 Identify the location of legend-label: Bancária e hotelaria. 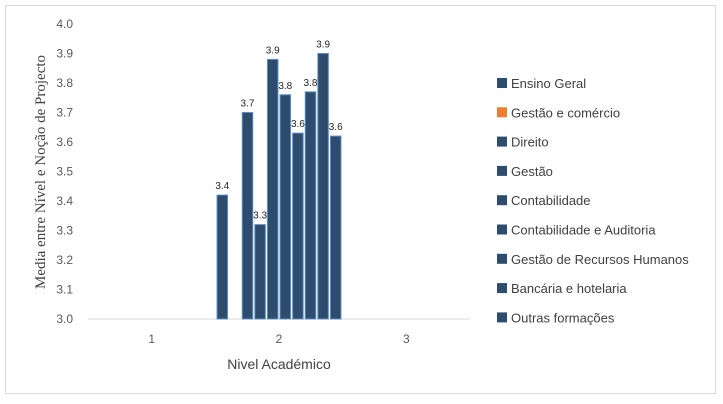
(569, 288).